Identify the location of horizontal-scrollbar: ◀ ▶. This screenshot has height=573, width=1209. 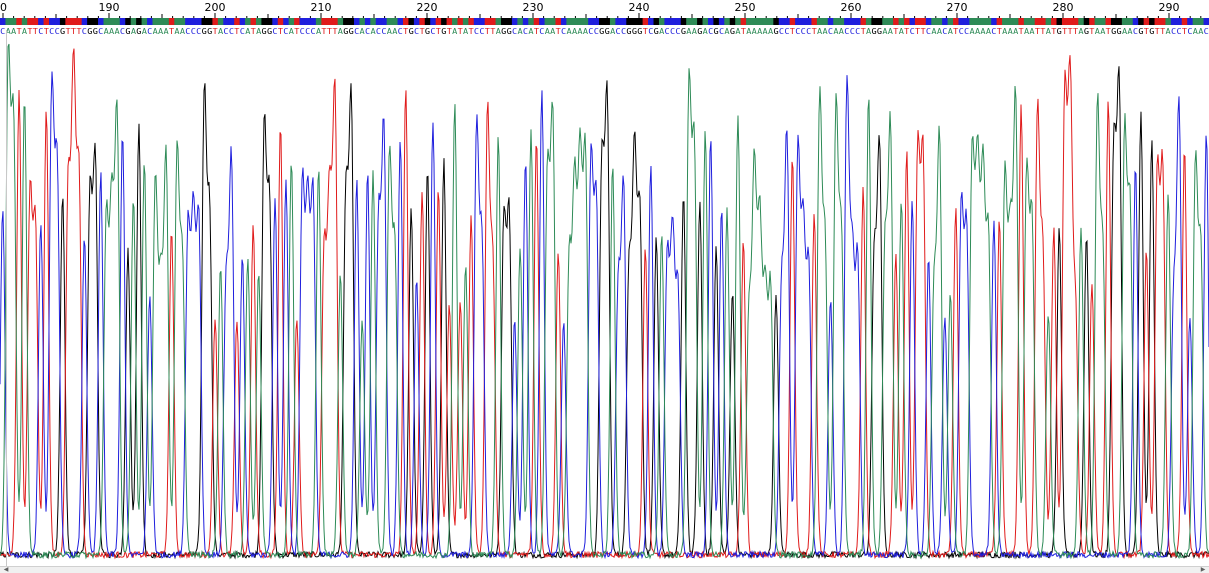
(604, 569).